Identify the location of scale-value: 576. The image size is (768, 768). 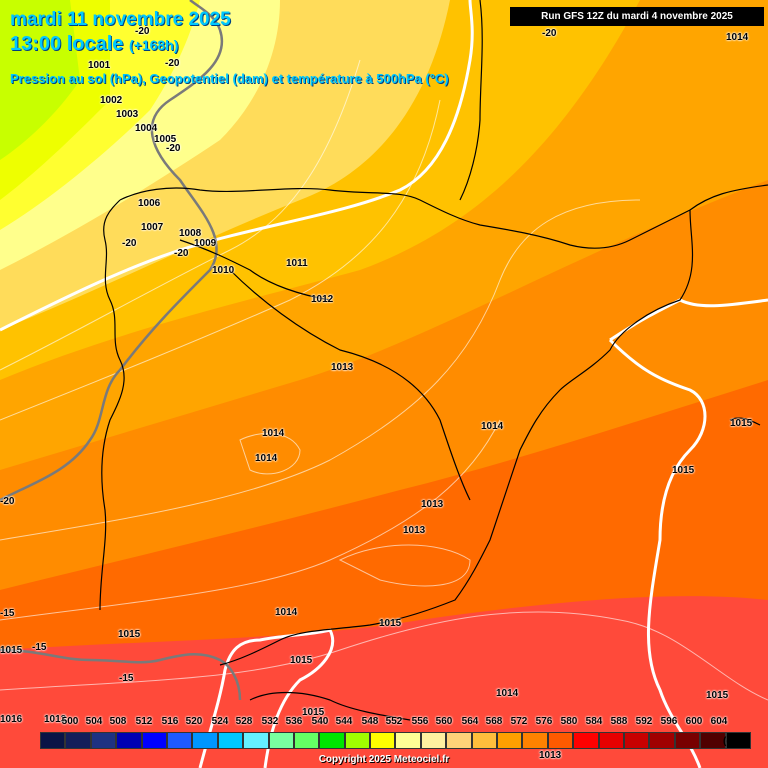
(544, 721).